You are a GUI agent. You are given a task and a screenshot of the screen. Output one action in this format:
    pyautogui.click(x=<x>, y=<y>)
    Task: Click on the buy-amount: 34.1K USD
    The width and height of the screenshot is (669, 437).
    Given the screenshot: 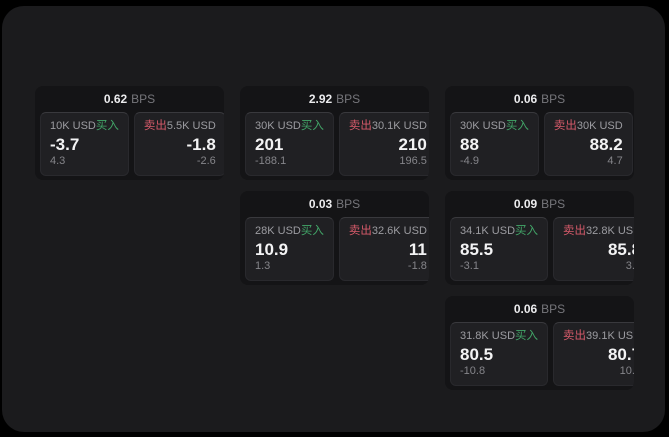 What is the action you would take?
    pyautogui.click(x=488, y=231)
    